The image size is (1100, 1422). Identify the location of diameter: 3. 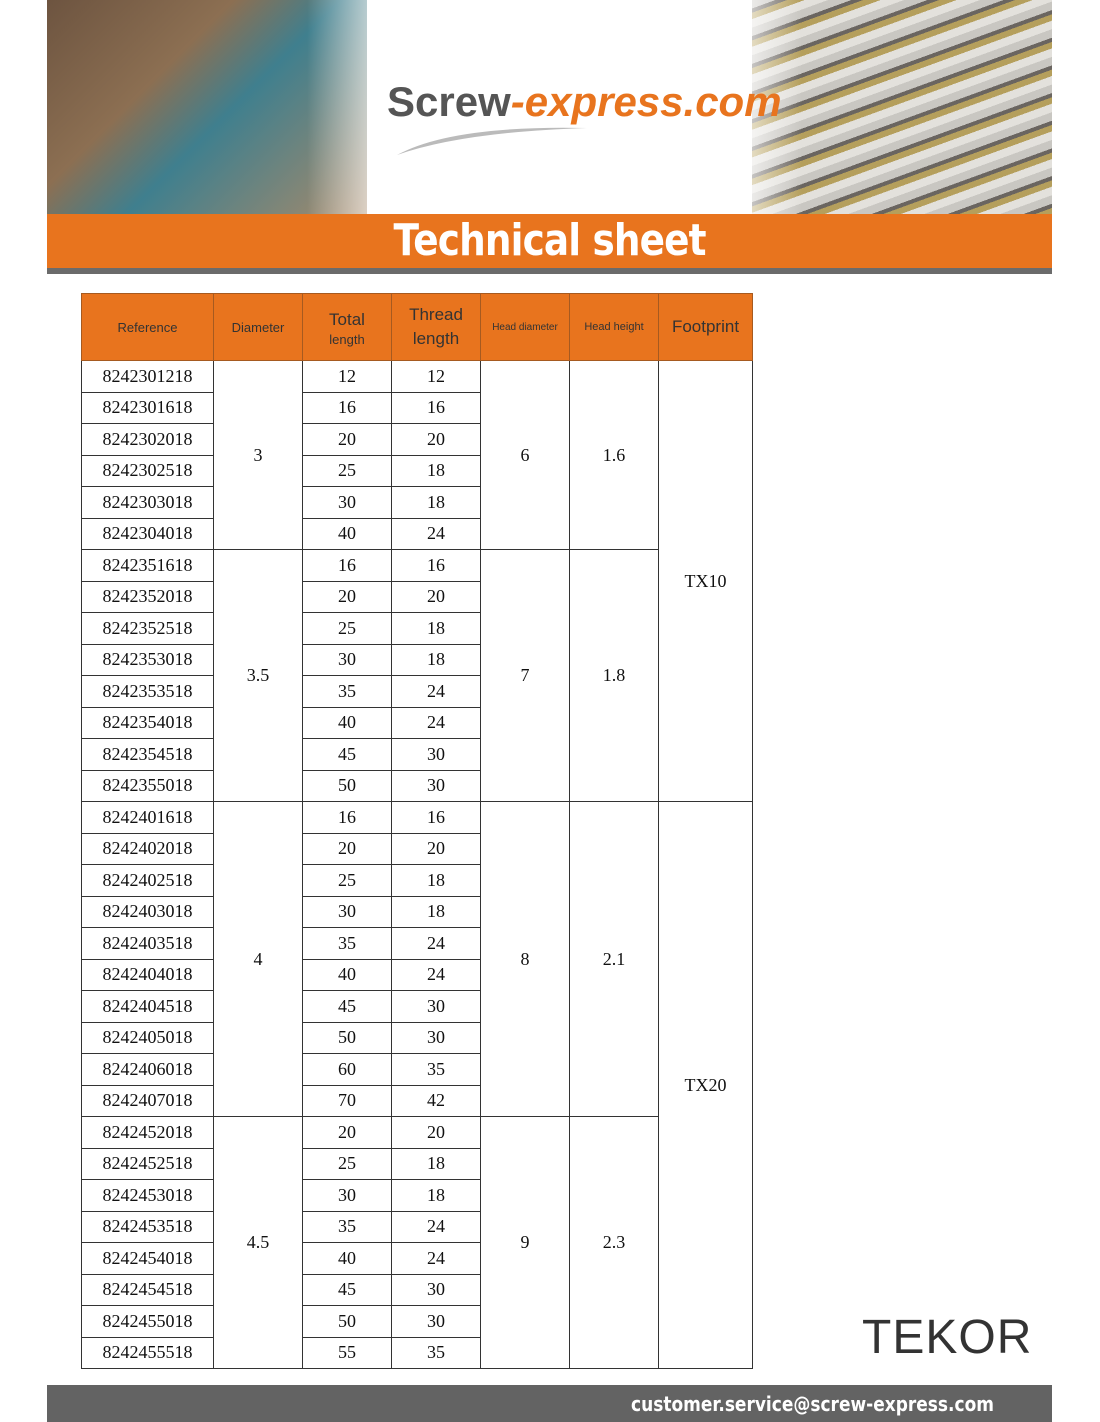
(258, 455).